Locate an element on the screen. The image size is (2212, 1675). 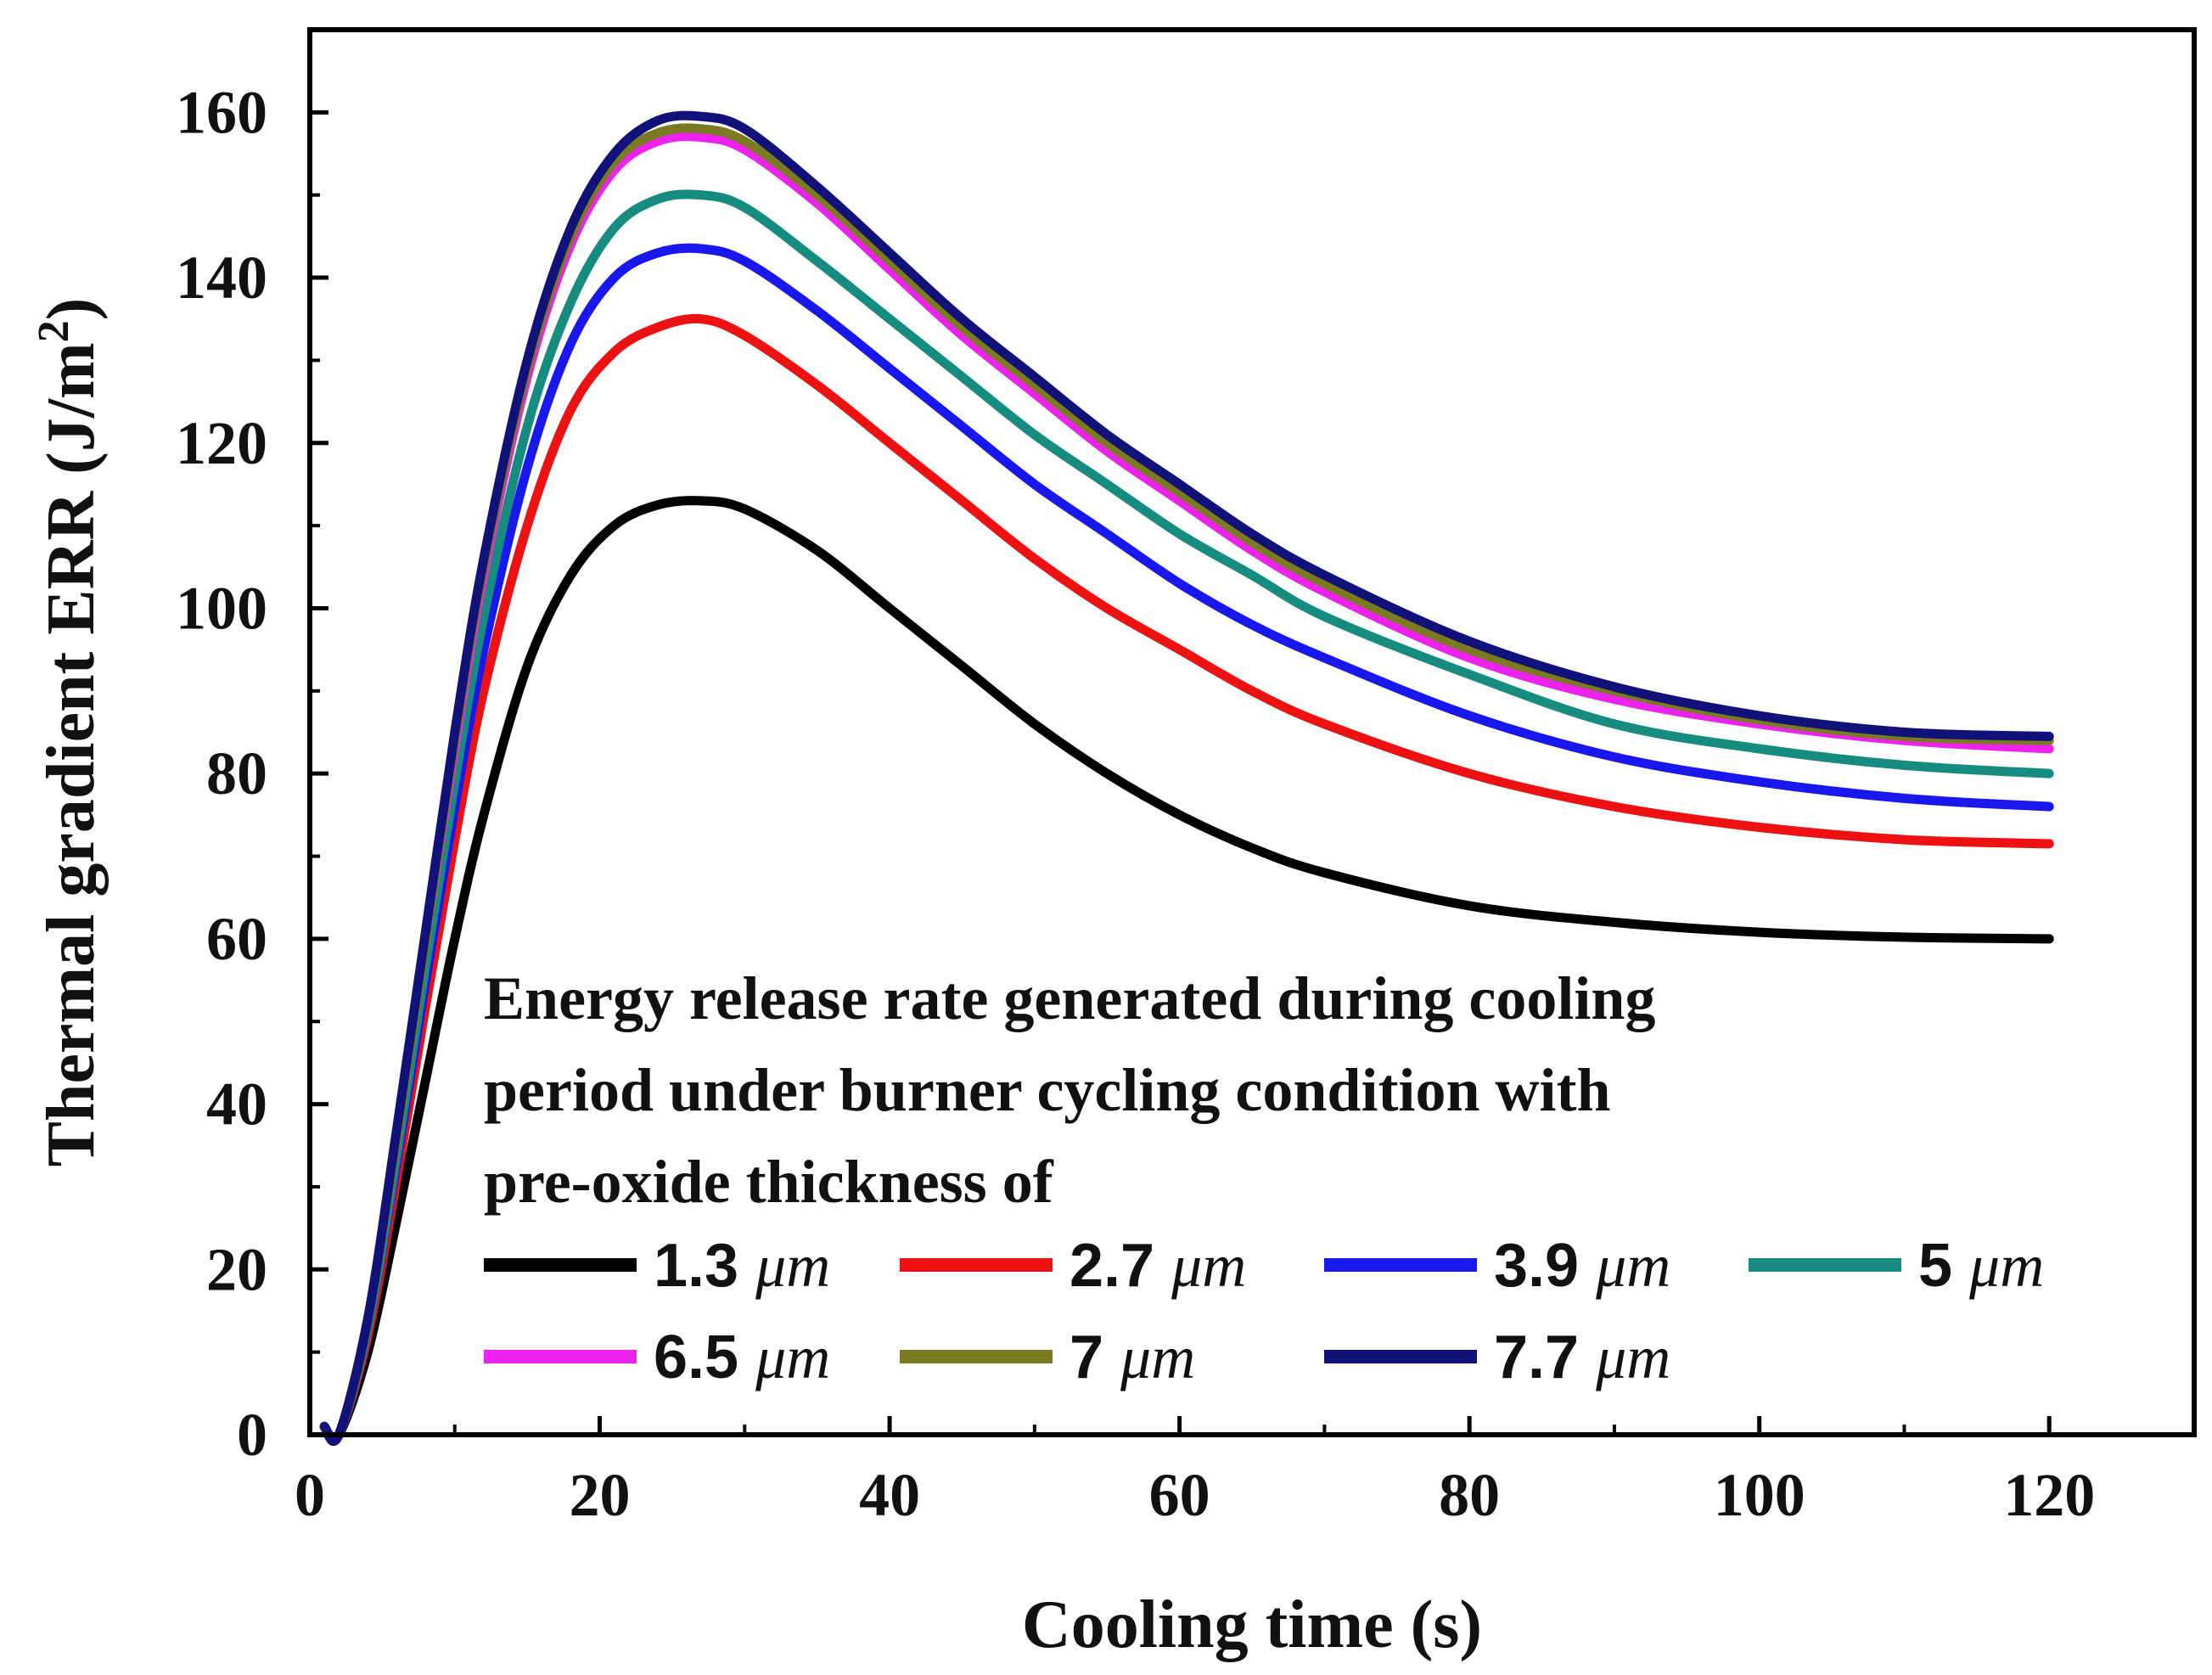
y-axis-title-suffix: ) is located at coordinates (71, 310).